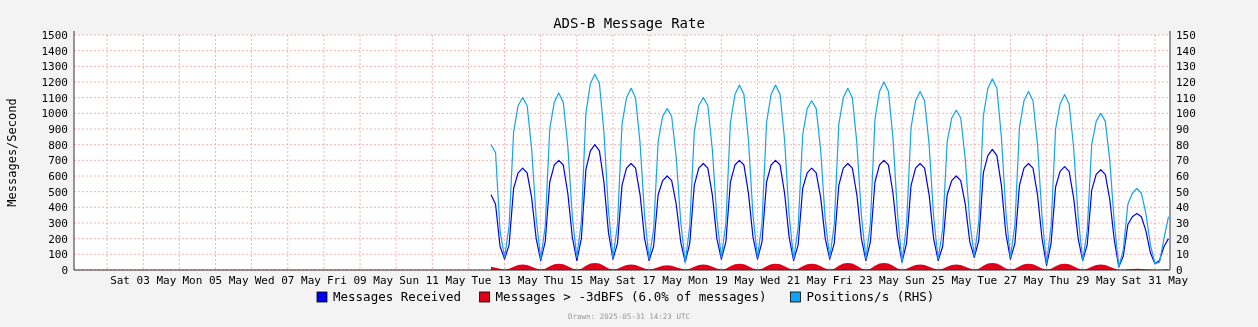 The width and height of the screenshot is (1258, 327). What do you see at coordinates (58, 223) in the screenshot?
I see `y-tick-label: 300` at bounding box center [58, 223].